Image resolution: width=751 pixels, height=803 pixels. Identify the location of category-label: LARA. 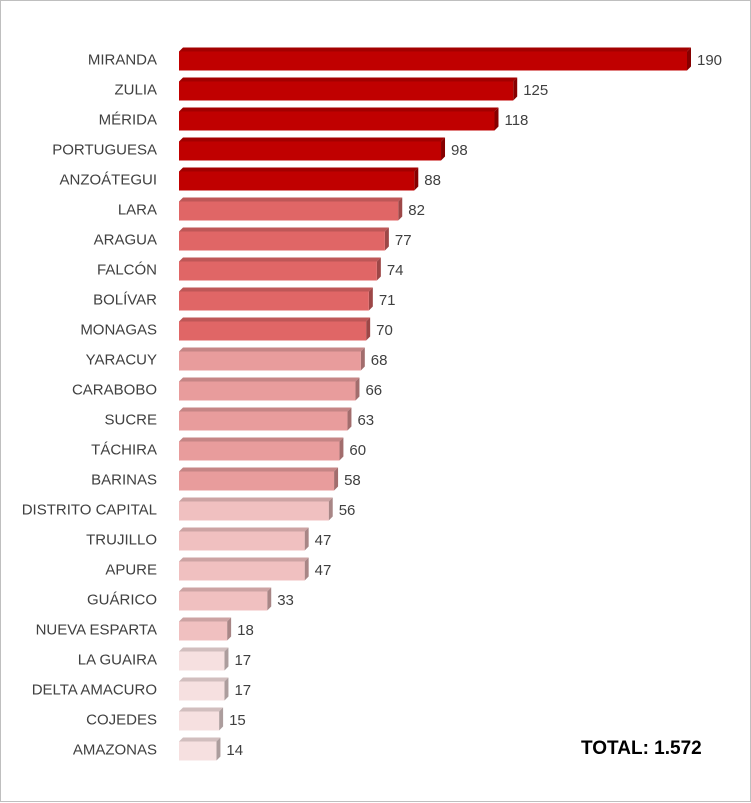
(137, 210).